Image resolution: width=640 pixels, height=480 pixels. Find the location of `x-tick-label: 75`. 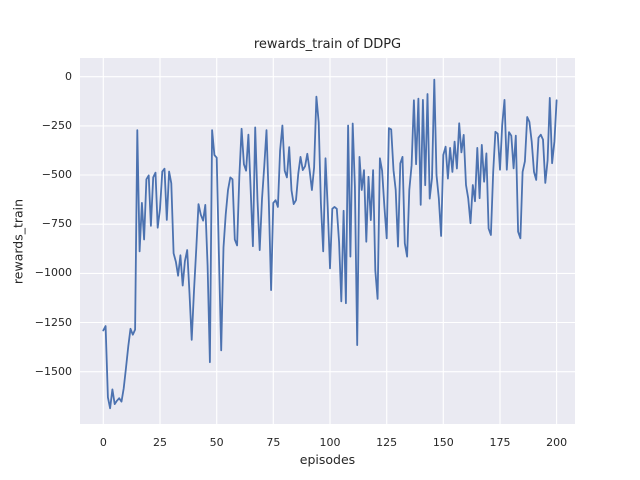

x-tick-label: 75 is located at coordinates (273, 442).